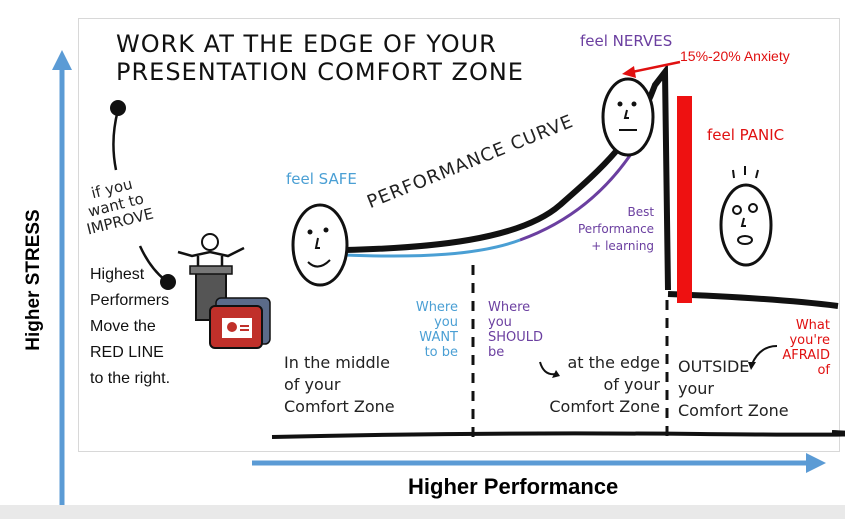 This screenshot has height=519, width=845. Describe the element at coordinates (597, 385) in the screenshot. I see `zone-edge-label: at the edge of your Comfort Zone` at that location.